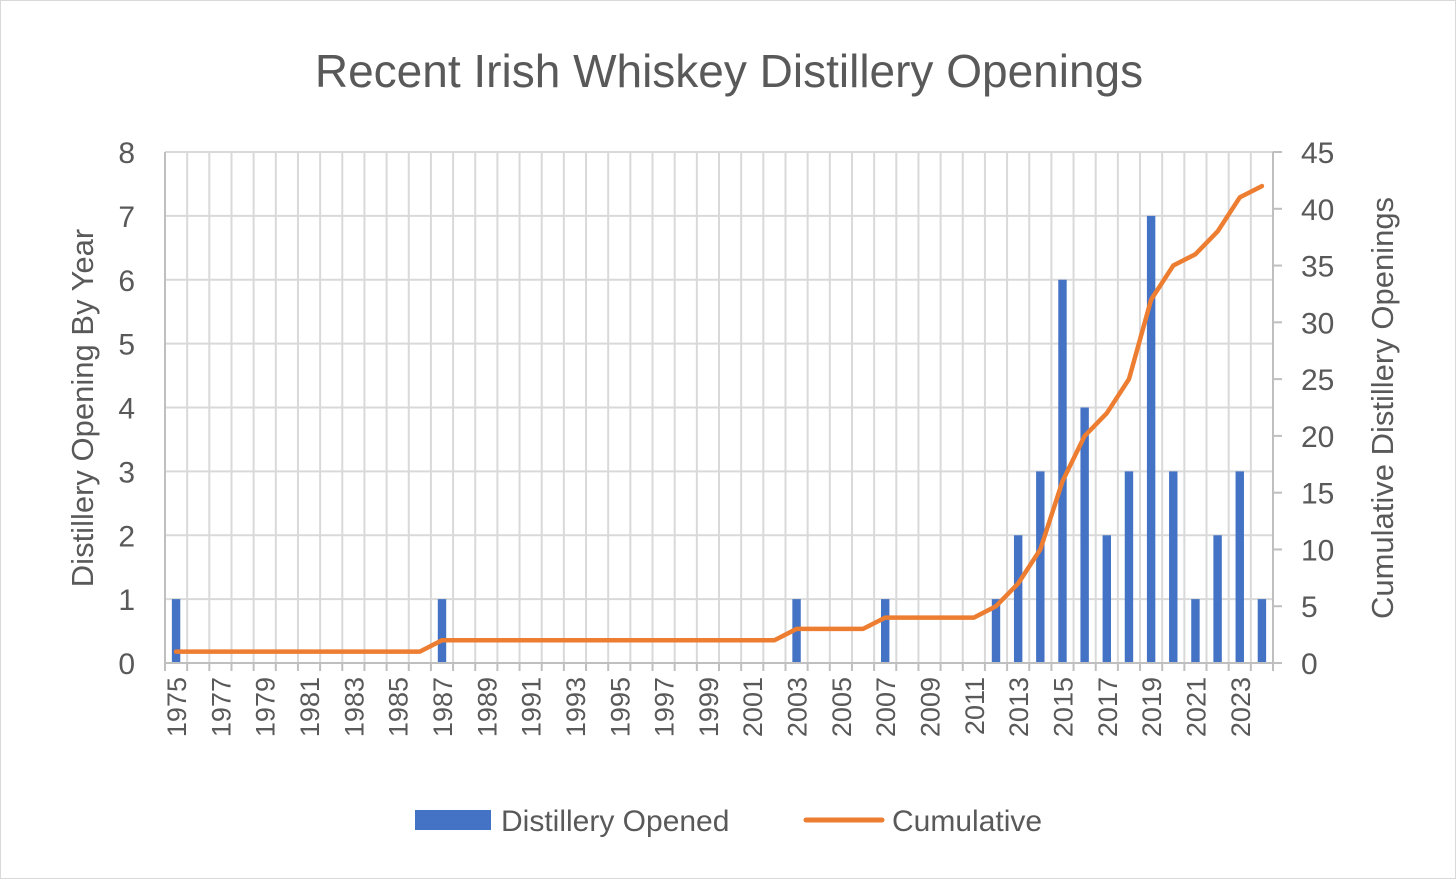  I want to click on legend-label: Cumulative, so click(967, 821).